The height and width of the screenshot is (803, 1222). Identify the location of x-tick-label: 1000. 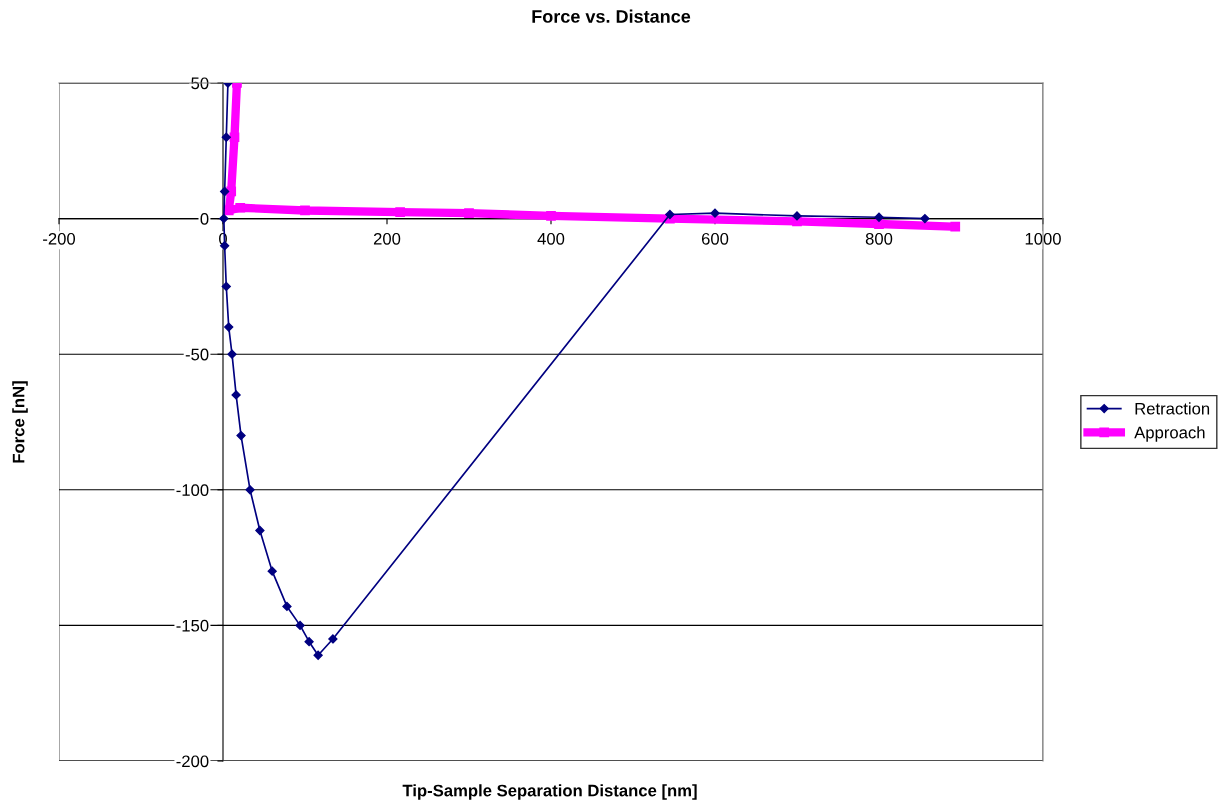
(1043, 238).